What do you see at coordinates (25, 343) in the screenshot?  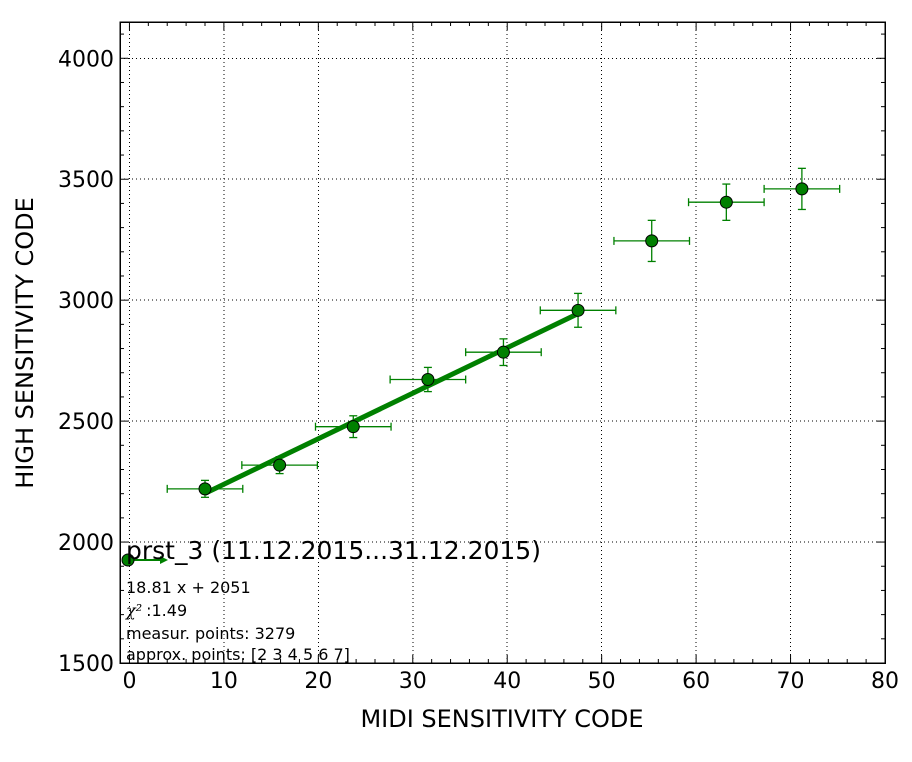 I see `y-axis-label: HIGH SENSITIVITY CODE` at bounding box center [25, 343].